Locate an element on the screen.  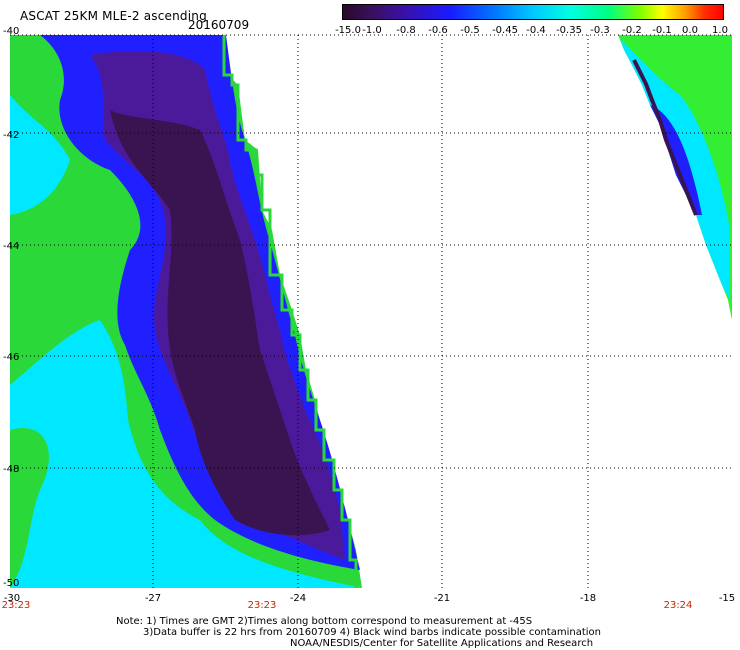
lat-label: -44 is located at coordinates (11, 246).